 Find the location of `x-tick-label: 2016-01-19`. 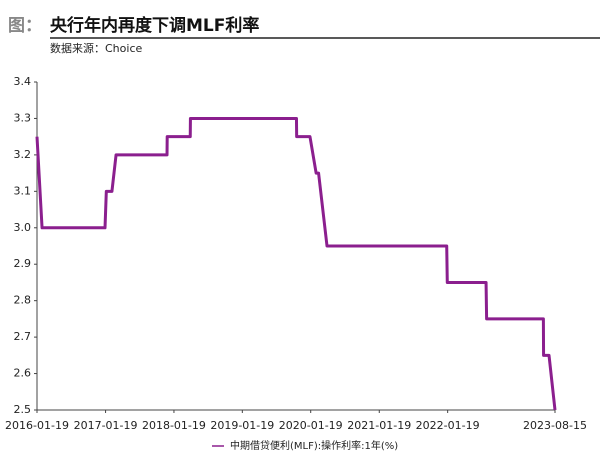

x-tick-label: 2016-01-19 is located at coordinates (37, 425).